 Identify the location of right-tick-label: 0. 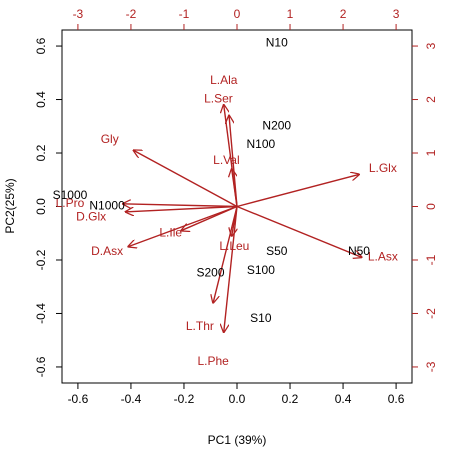
(431, 206).